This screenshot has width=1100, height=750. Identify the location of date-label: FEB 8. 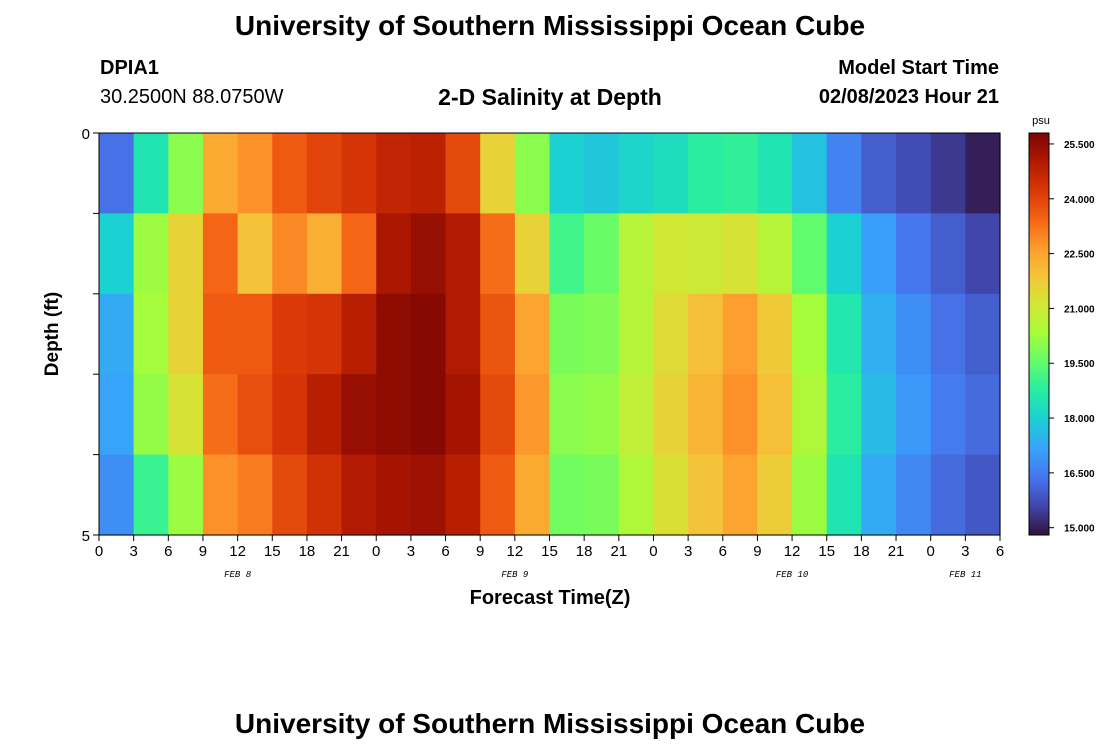
(238, 575).